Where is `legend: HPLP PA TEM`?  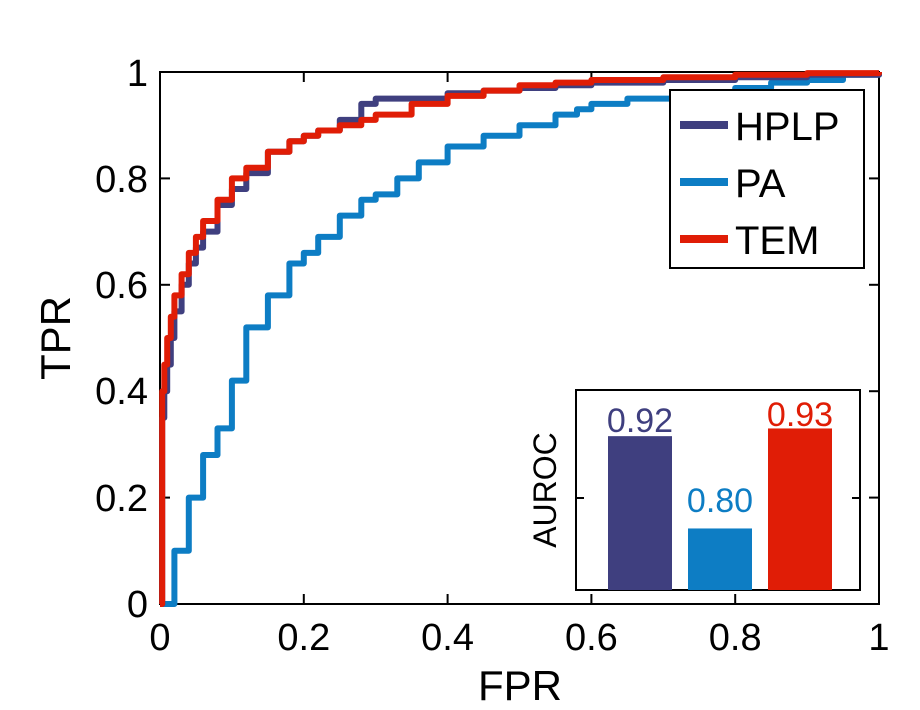
legend: HPLP PA TEM is located at coordinates (767, 179).